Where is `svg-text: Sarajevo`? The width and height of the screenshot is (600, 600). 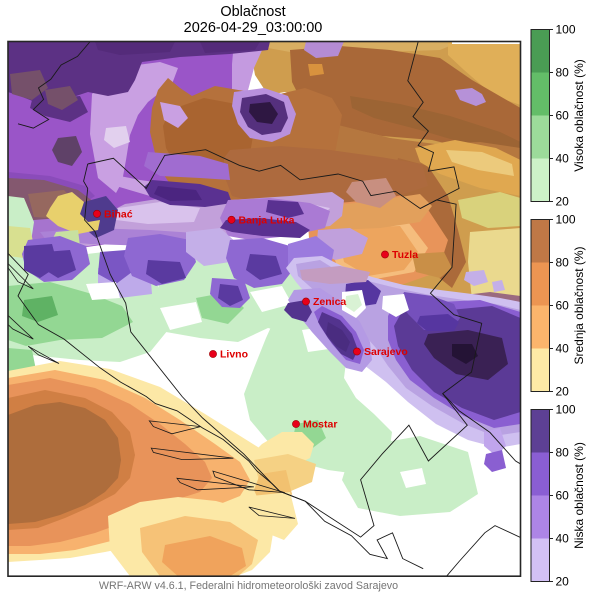 svg-text: Sarajevo is located at coordinates (386, 352).